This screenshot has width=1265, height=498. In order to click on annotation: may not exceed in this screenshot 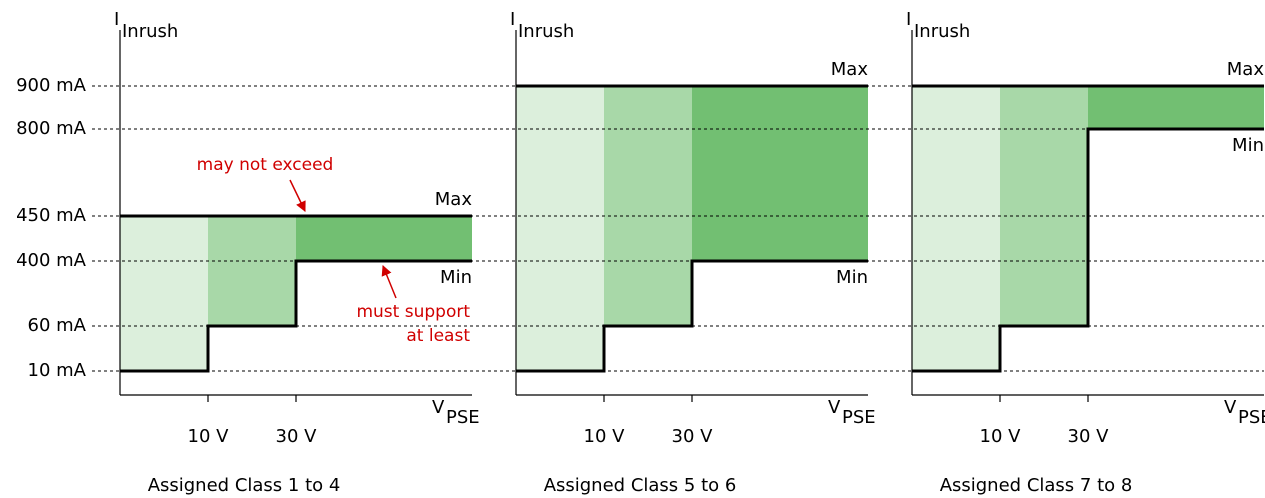, I will do `click(265, 165)`.